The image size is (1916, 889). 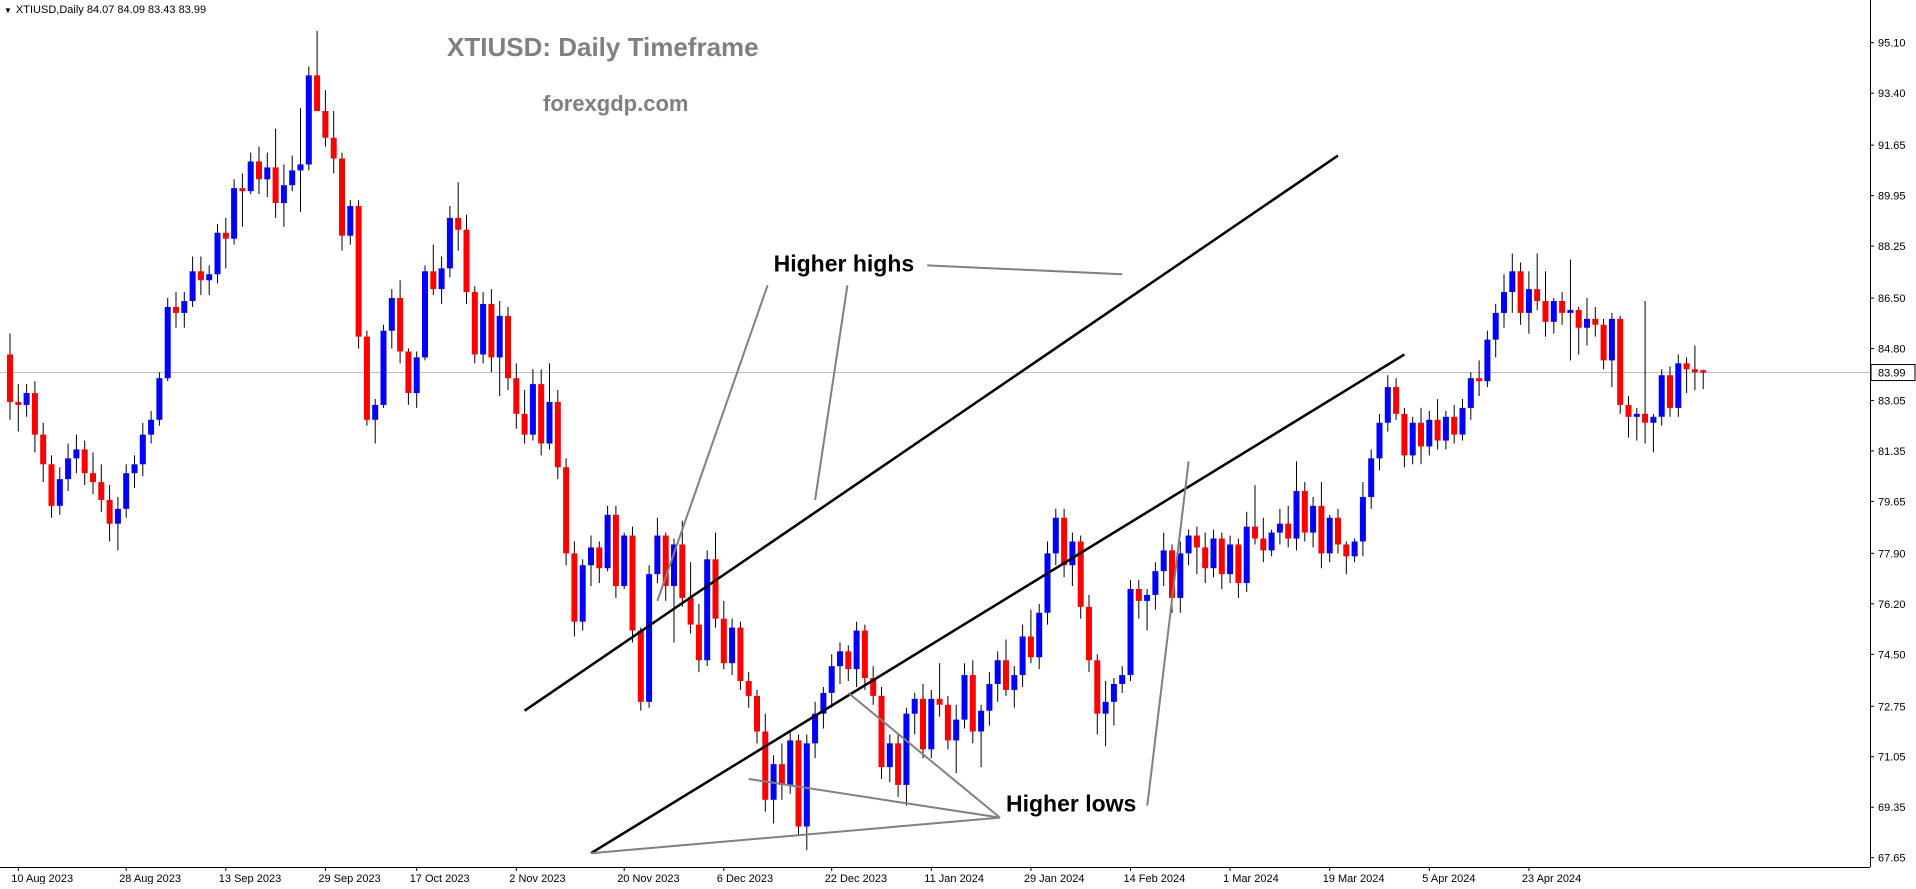 I want to click on triangle-down-icon: ▼, so click(x=8, y=10).